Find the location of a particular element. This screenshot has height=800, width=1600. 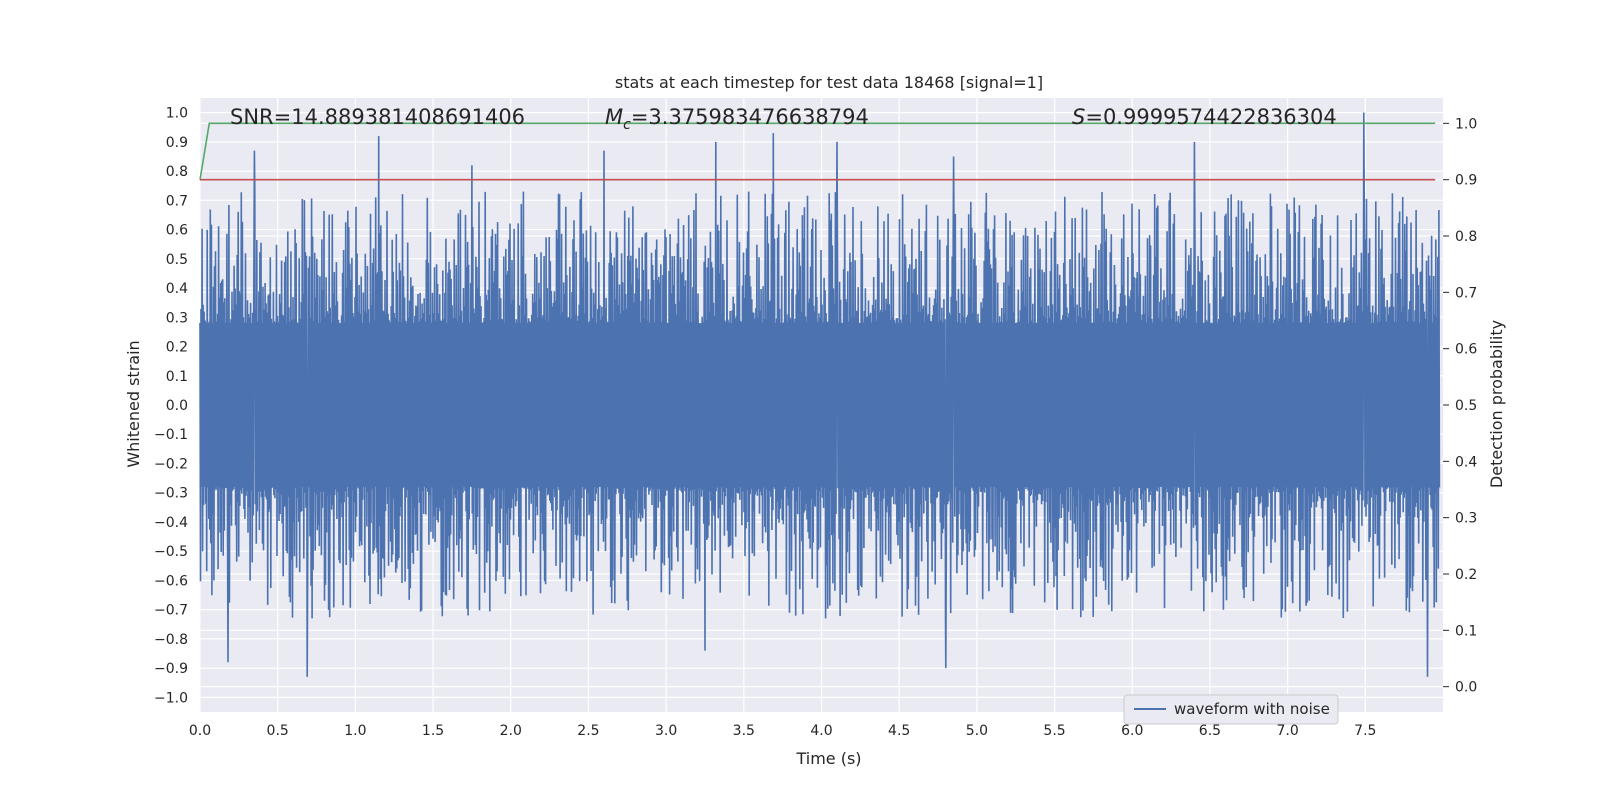

y-tick-label: 0.2 is located at coordinates (177, 348).